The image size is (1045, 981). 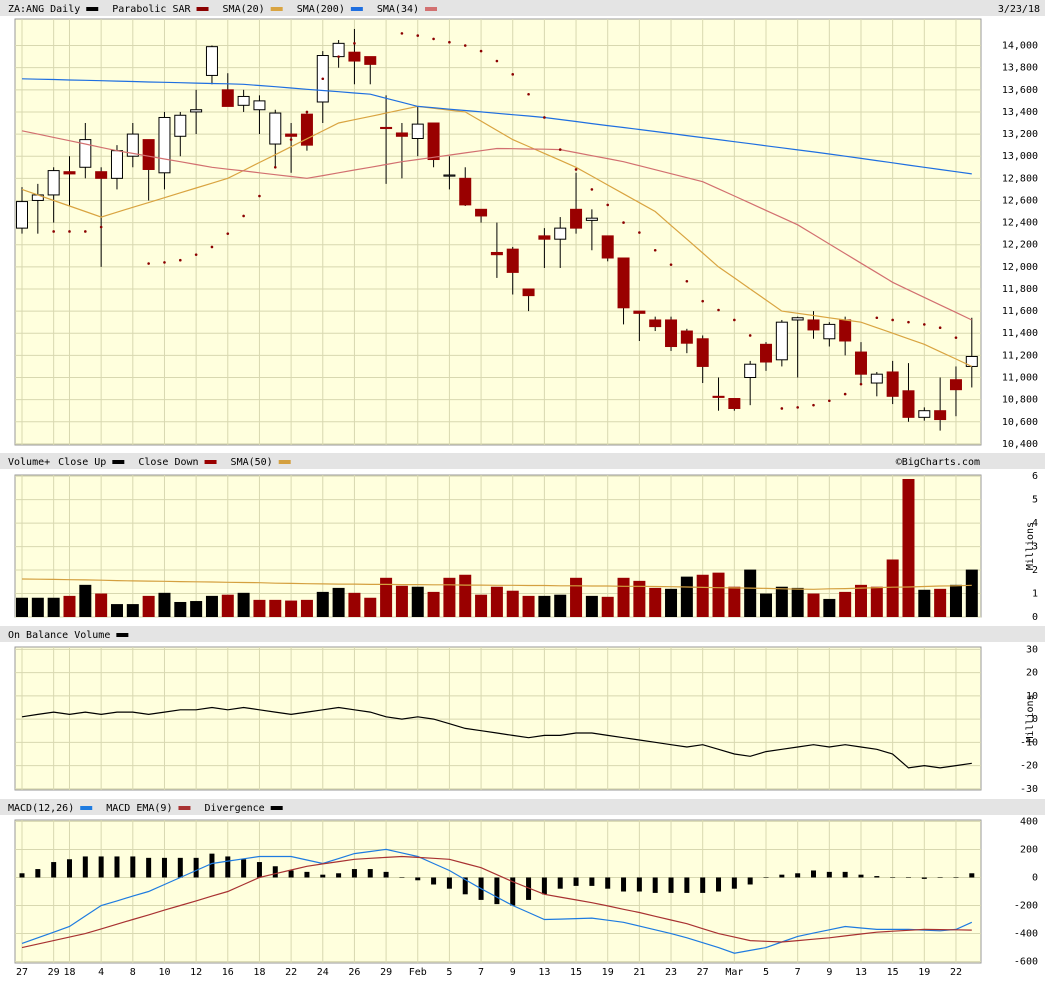 What do you see at coordinates (1030, 718) in the screenshot?
I see `y-axis-label: Millions` at bounding box center [1030, 718].